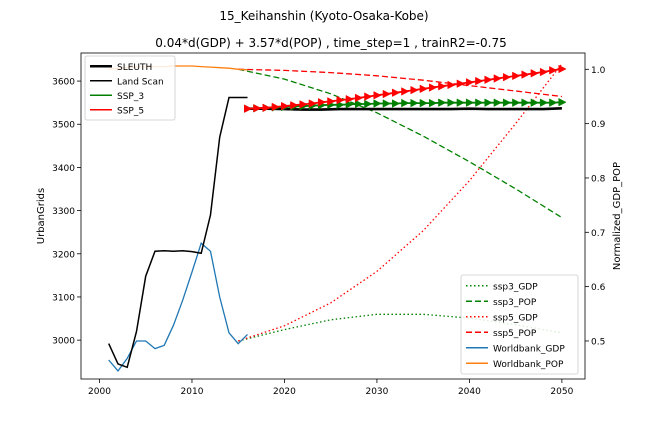 The height and width of the screenshot is (432, 648). What do you see at coordinates (515, 318) in the screenshot?
I see `legend-label-ssp5-gdp: ssp5_GDP` at bounding box center [515, 318].